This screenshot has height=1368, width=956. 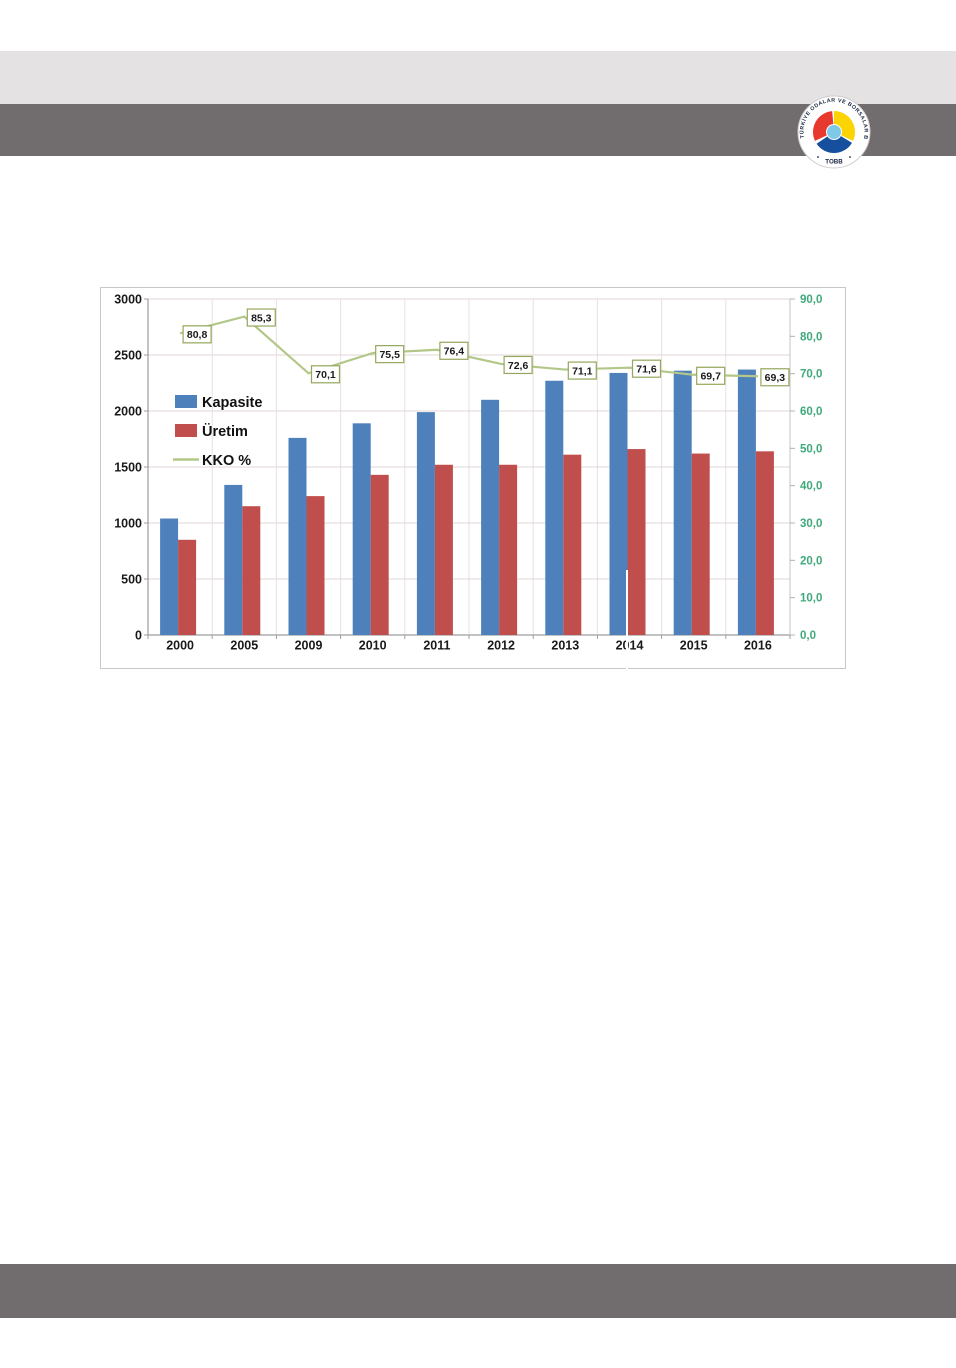 What do you see at coordinates (844, 126) in the screenshot?
I see `logo-emblem-yellow-arc` at bounding box center [844, 126].